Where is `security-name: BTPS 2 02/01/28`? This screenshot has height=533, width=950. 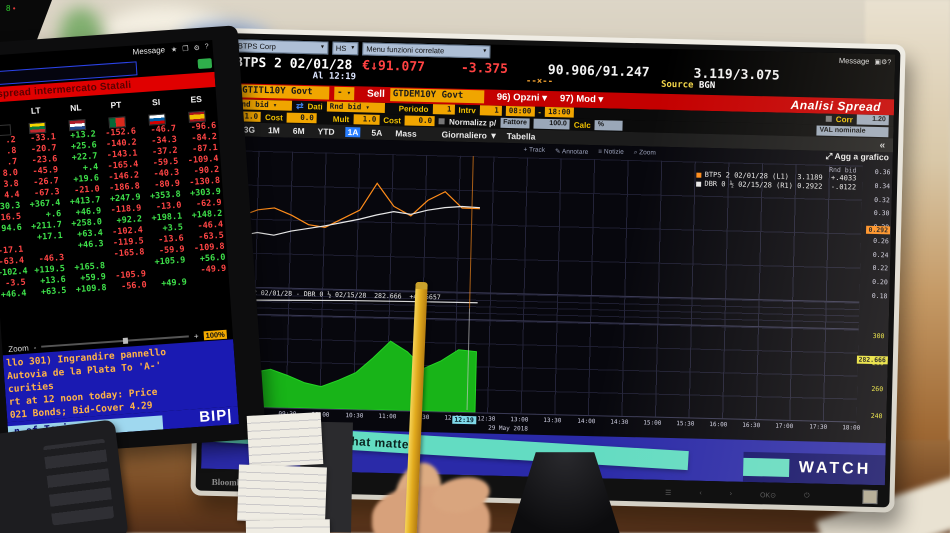 security-name: BTPS 2 02/01/28 is located at coordinates (293, 63).